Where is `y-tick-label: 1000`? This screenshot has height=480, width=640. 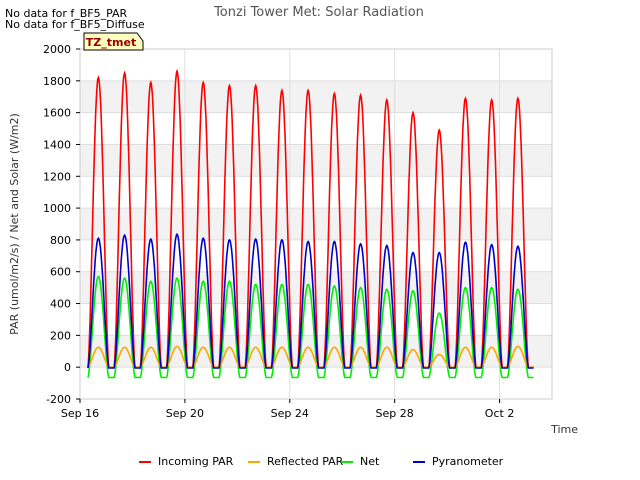 y-tick-label: 1000 is located at coordinates (57, 208).